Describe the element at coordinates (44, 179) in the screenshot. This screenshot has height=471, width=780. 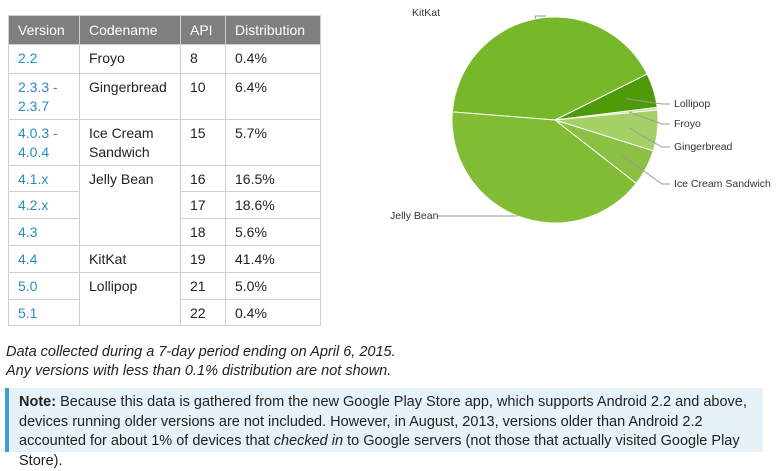
I see `version-link: 4.1.x` at that location.